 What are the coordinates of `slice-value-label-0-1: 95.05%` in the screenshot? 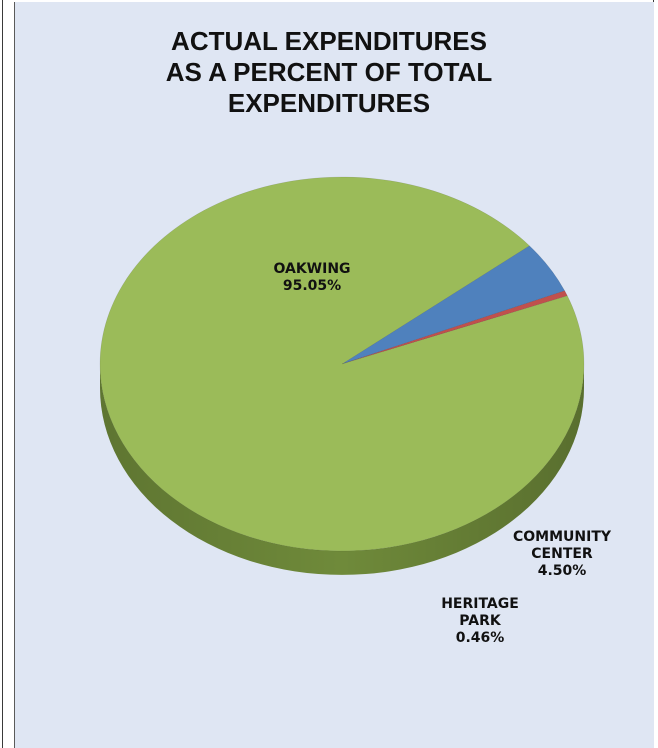 It's located at (312, 286).